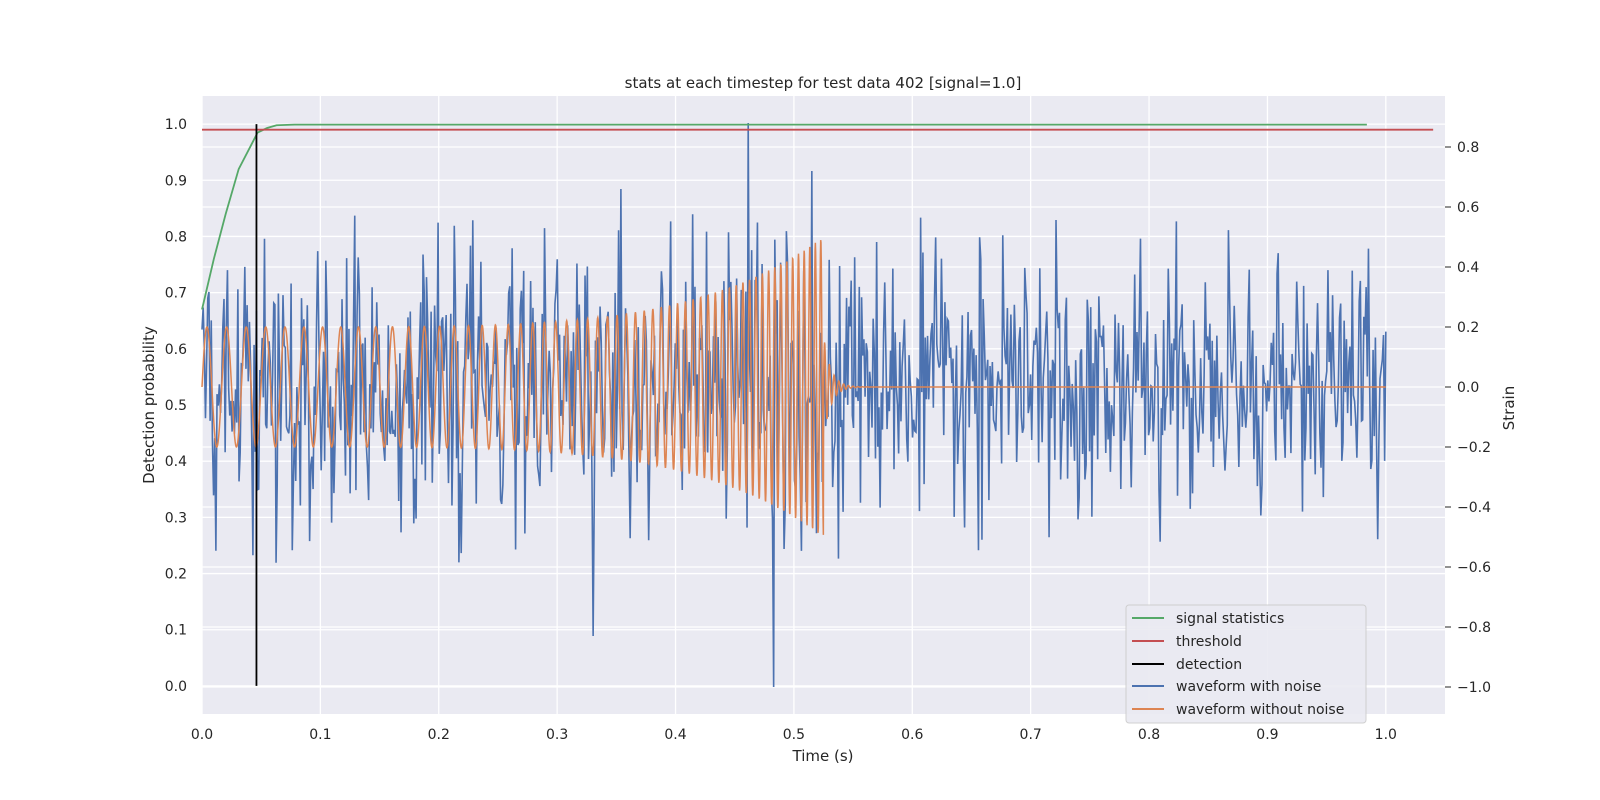 The image size is (1600, 800). What do you see at coordinates (1230, 619) in the screenshot?
I see `legend-label-signal-statistics: signal statistics` at bounding box center [1230, 619].